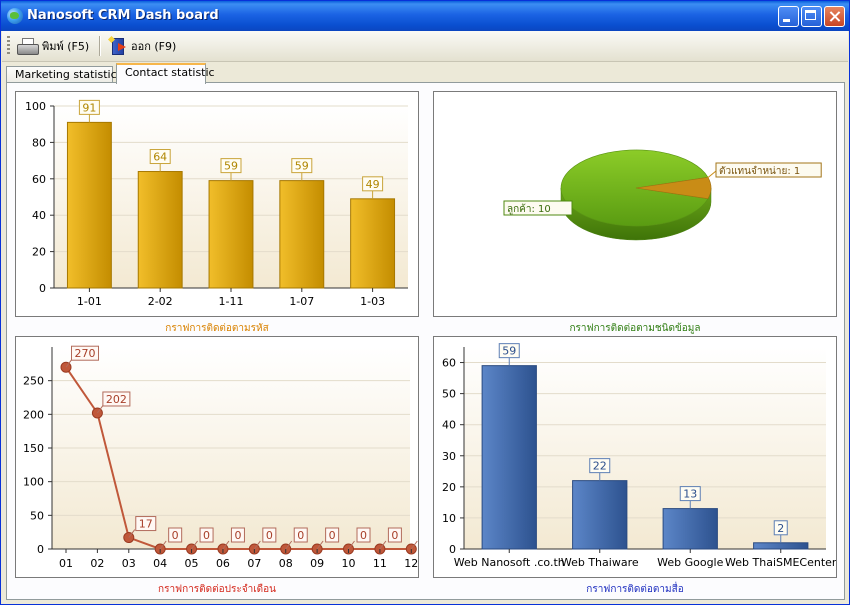 Image resolution: width=850 pixels, height=605 pixels. I want to click on pie-label-leader, so click(710, 175).